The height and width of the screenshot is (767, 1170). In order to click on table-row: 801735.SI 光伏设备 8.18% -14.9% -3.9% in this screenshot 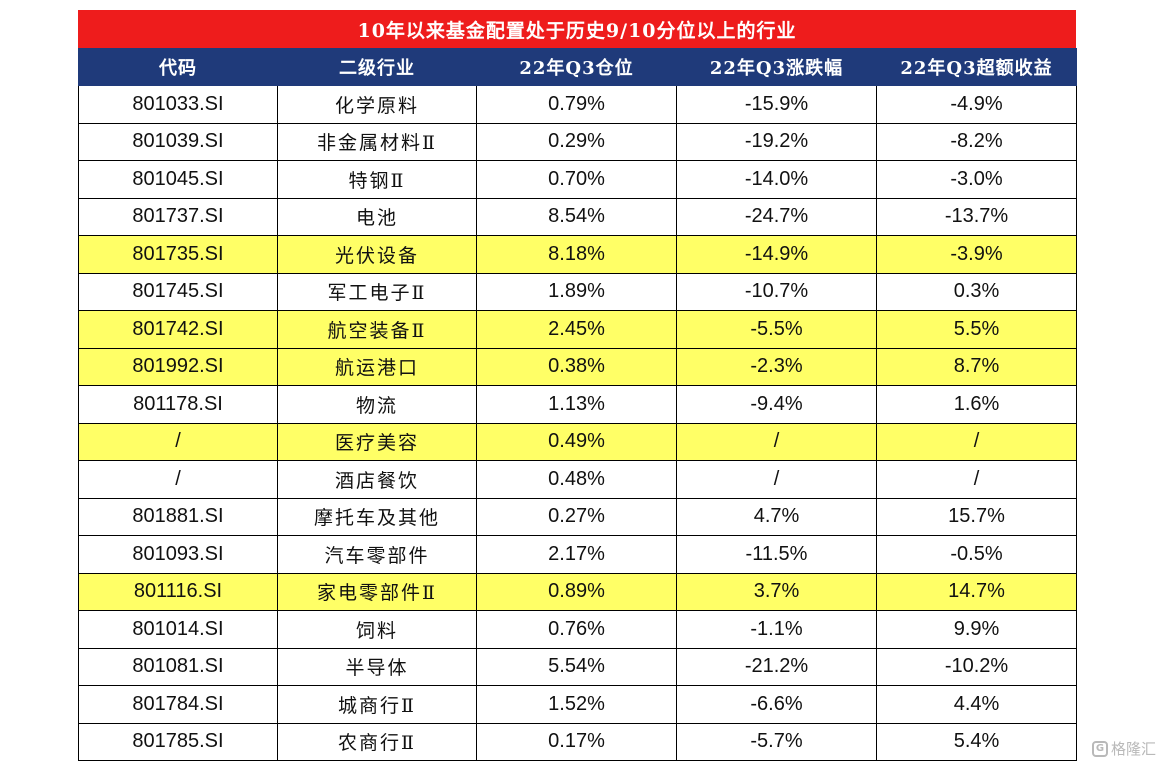, I will do `click(577, 254)`.